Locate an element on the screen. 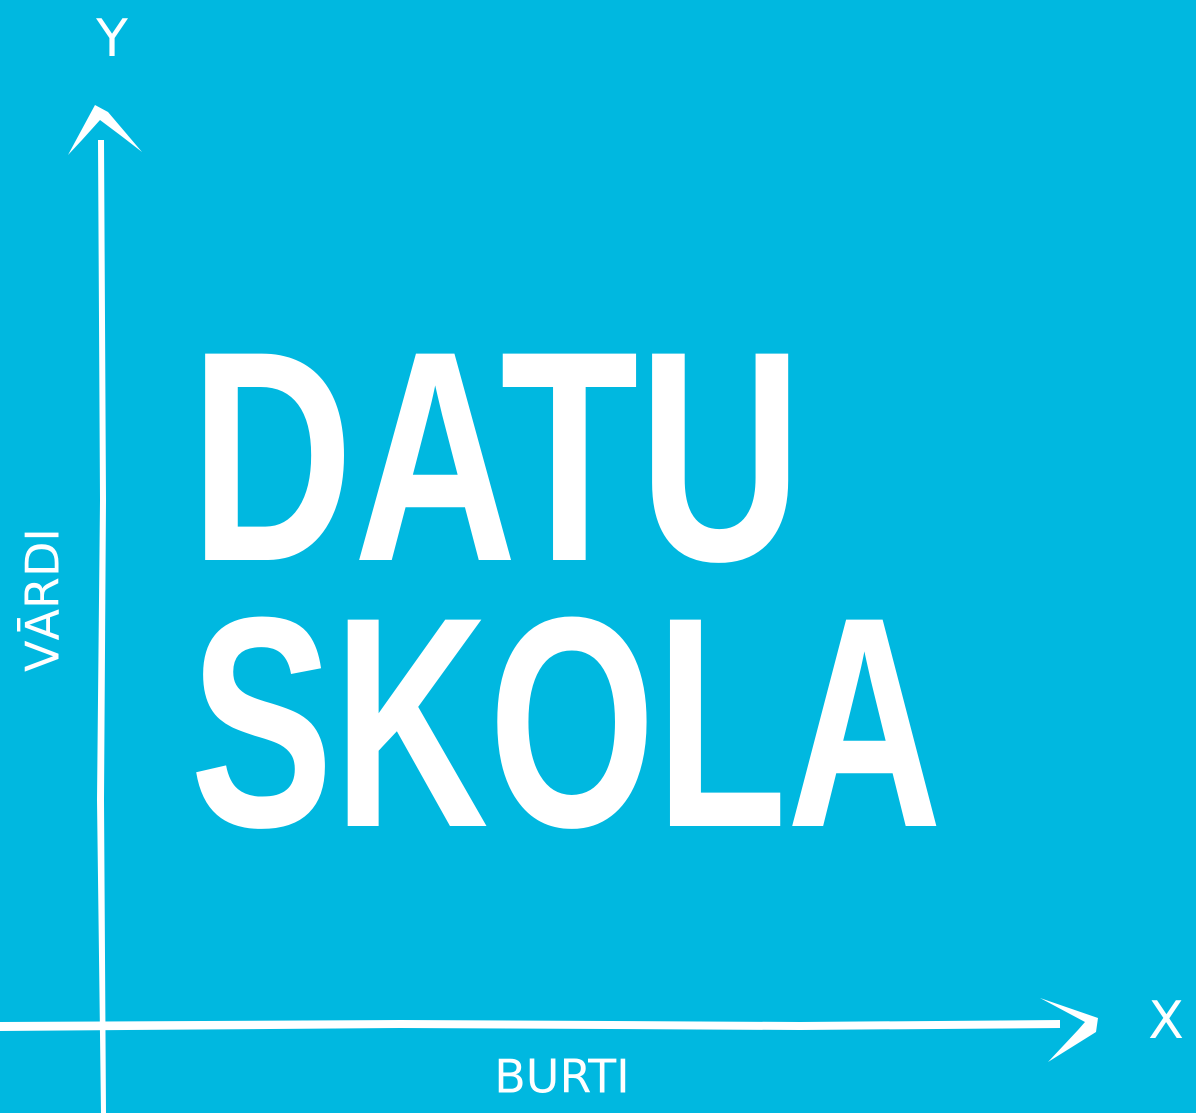  y-label: Y is located at coordinates (111, 39).